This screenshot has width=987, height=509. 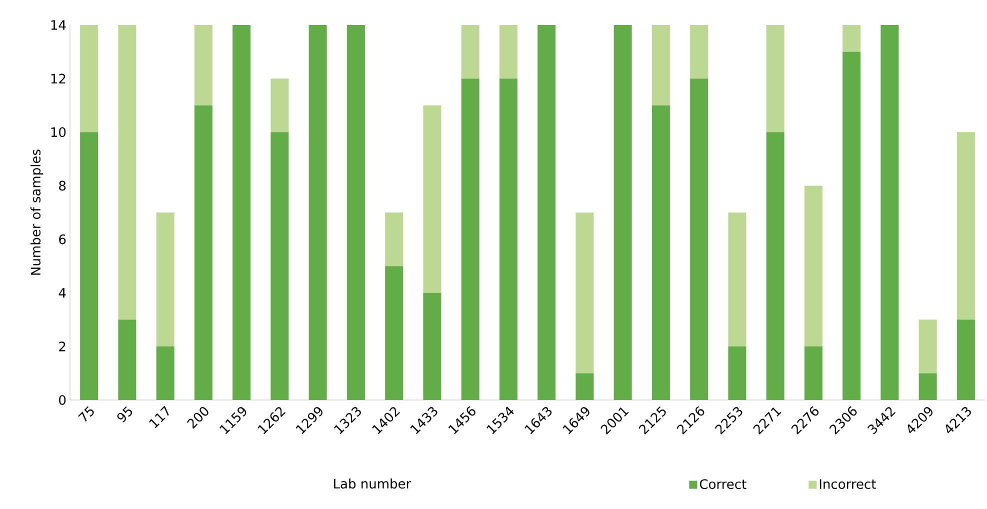 I want to click on x-tick-label: 95, so click(x=124, y=414).